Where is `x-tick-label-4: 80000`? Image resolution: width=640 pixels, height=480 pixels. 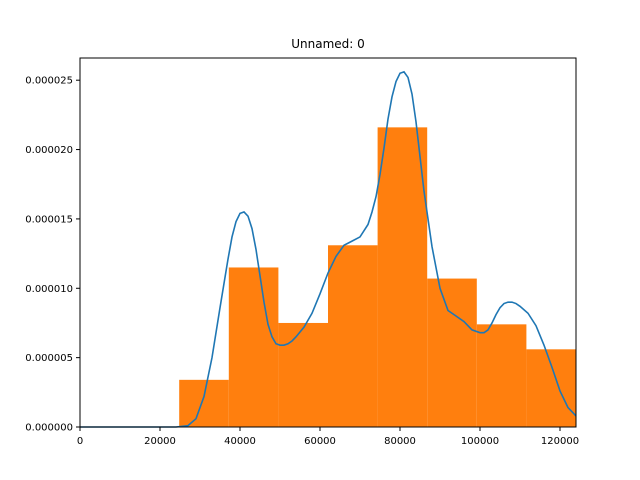
x-tick-label-4: 80000 is located at coordinates (400, 441).